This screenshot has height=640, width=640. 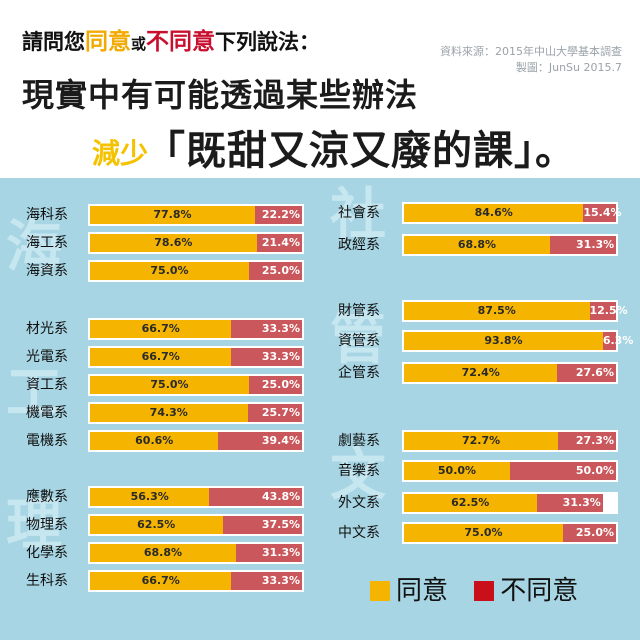 I want to click on question-line: 請問您同意或不同意下列說法：, so click(x=171, y=39).